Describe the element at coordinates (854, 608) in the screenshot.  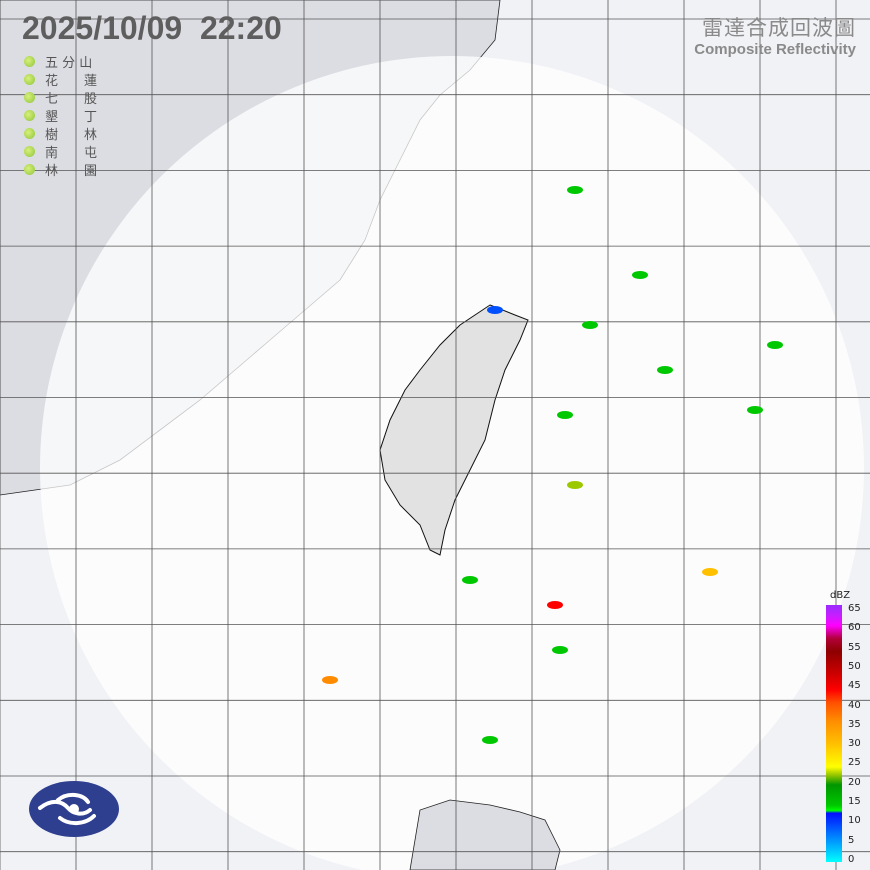
I see `colorbar-tick: 65` at that location.